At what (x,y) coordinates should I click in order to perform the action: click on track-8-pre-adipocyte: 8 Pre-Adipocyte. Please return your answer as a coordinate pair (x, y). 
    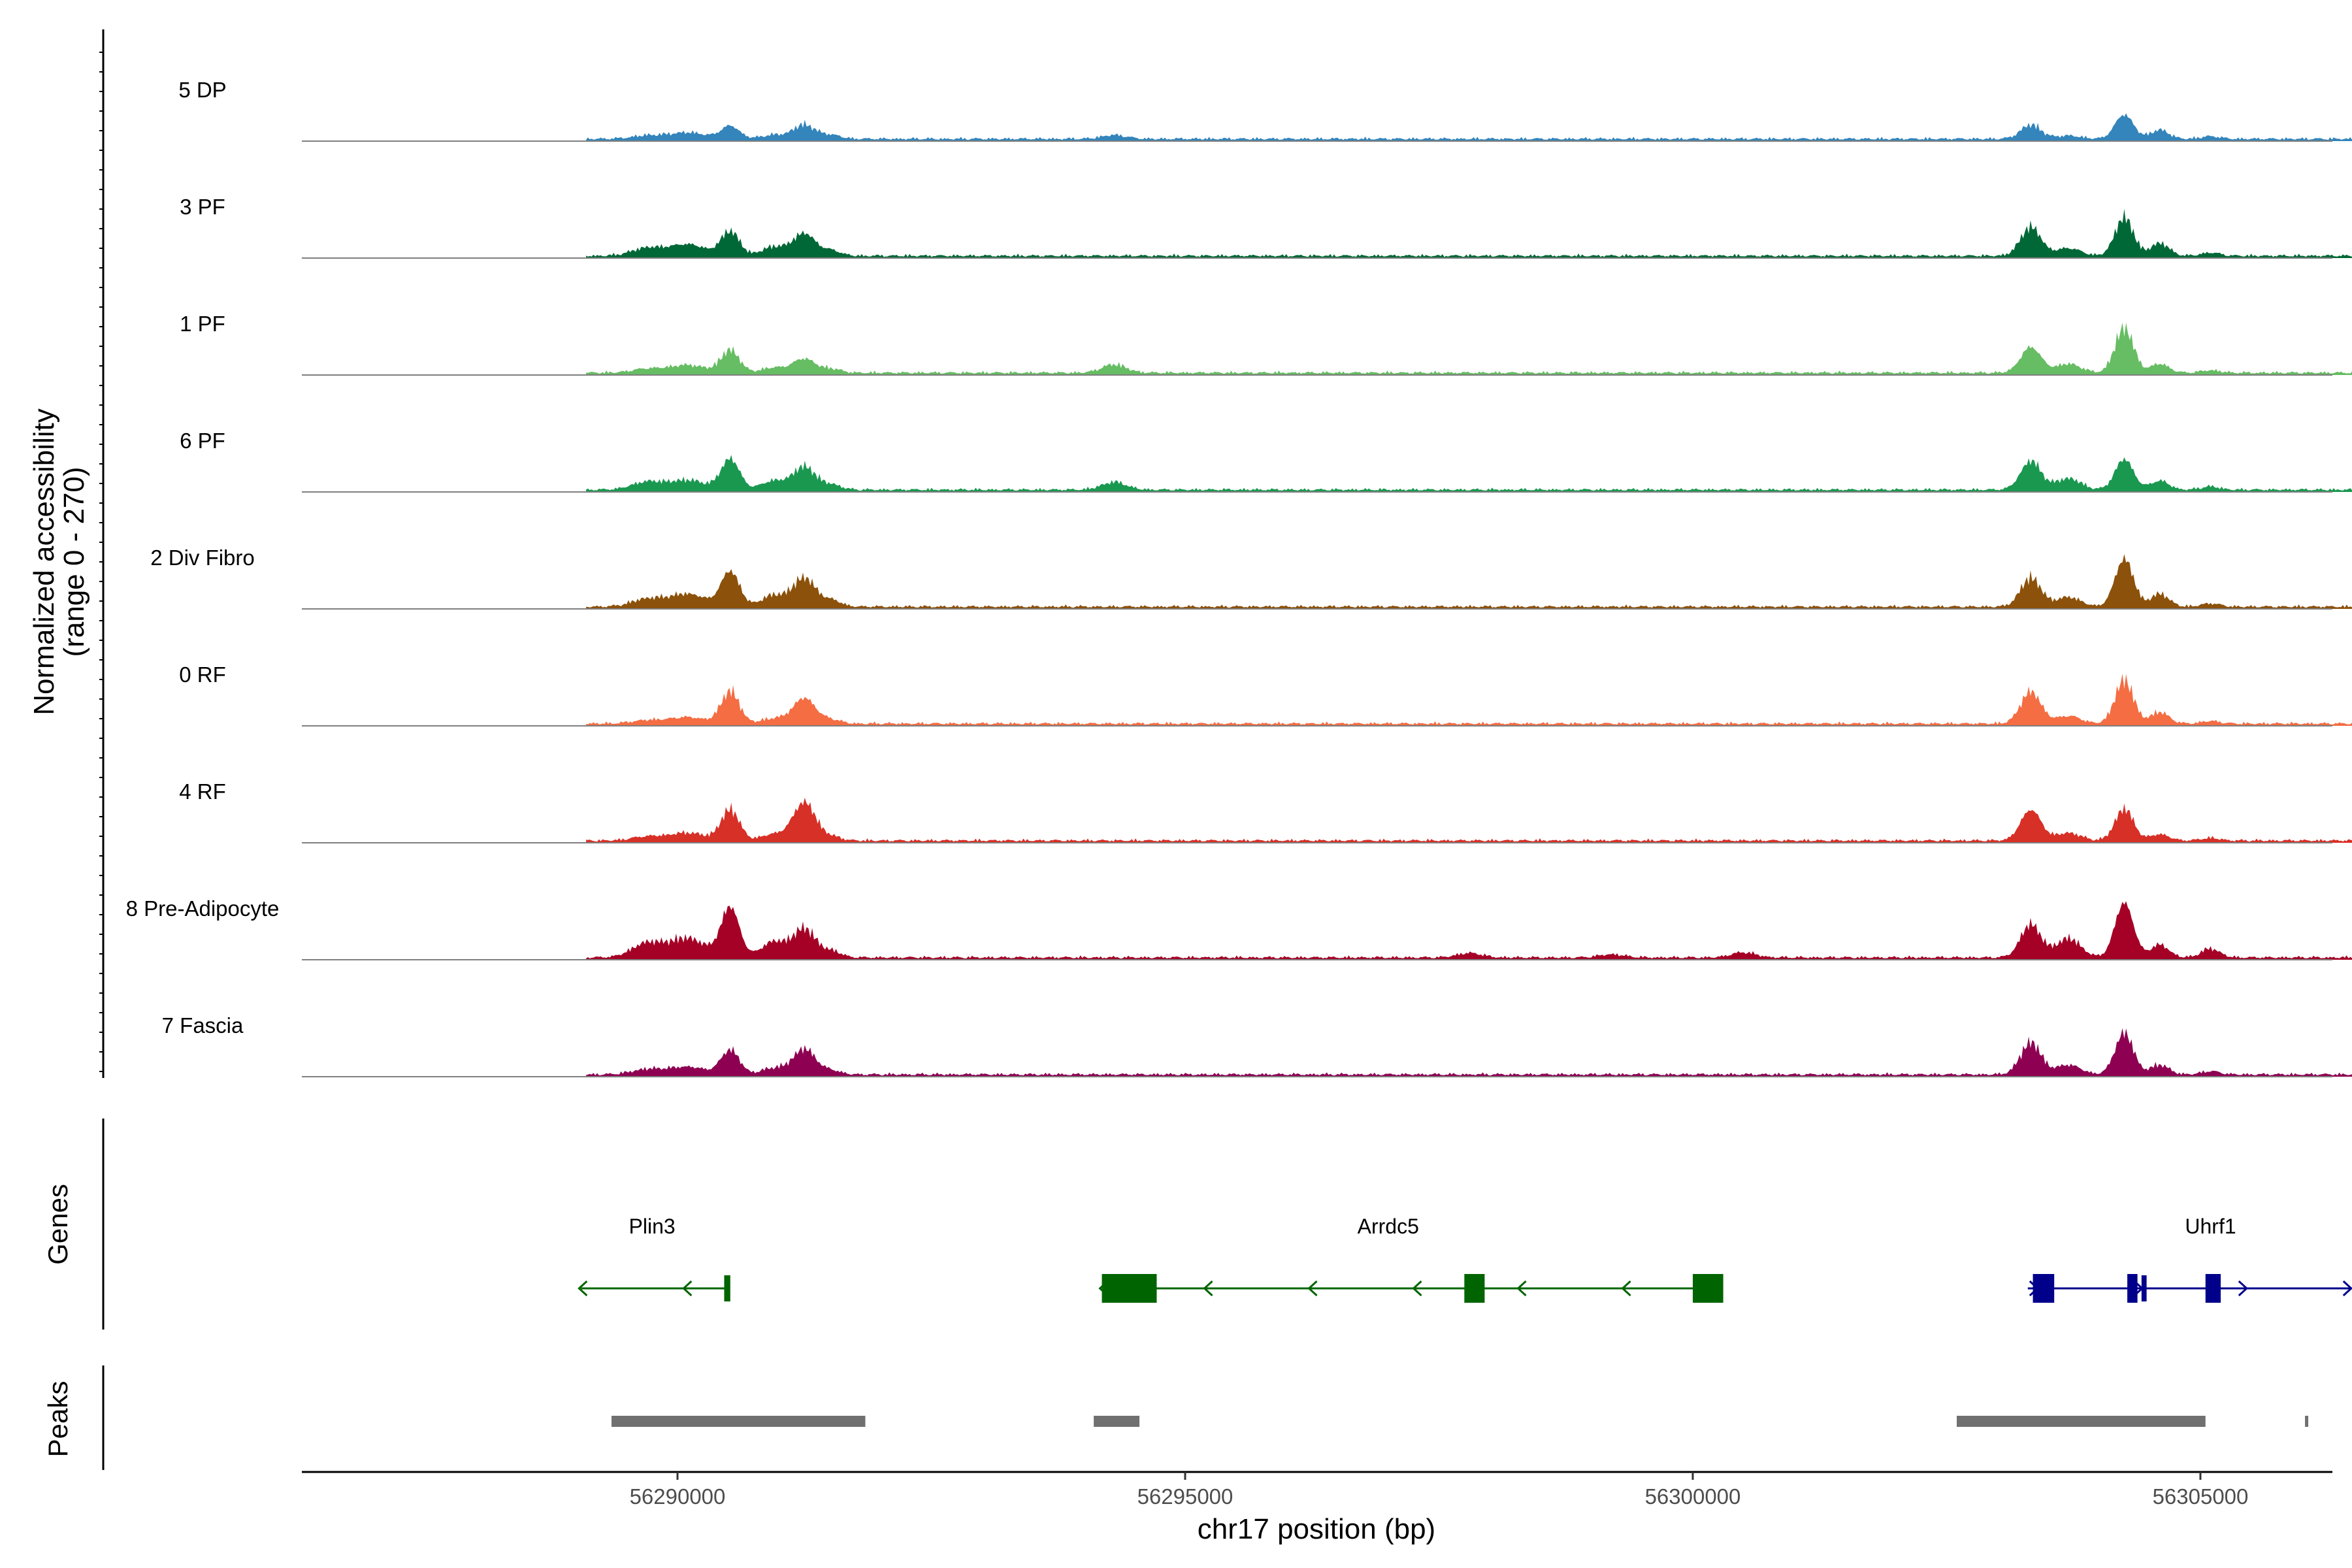
    Looking at the image, I should click on (1239, 928).